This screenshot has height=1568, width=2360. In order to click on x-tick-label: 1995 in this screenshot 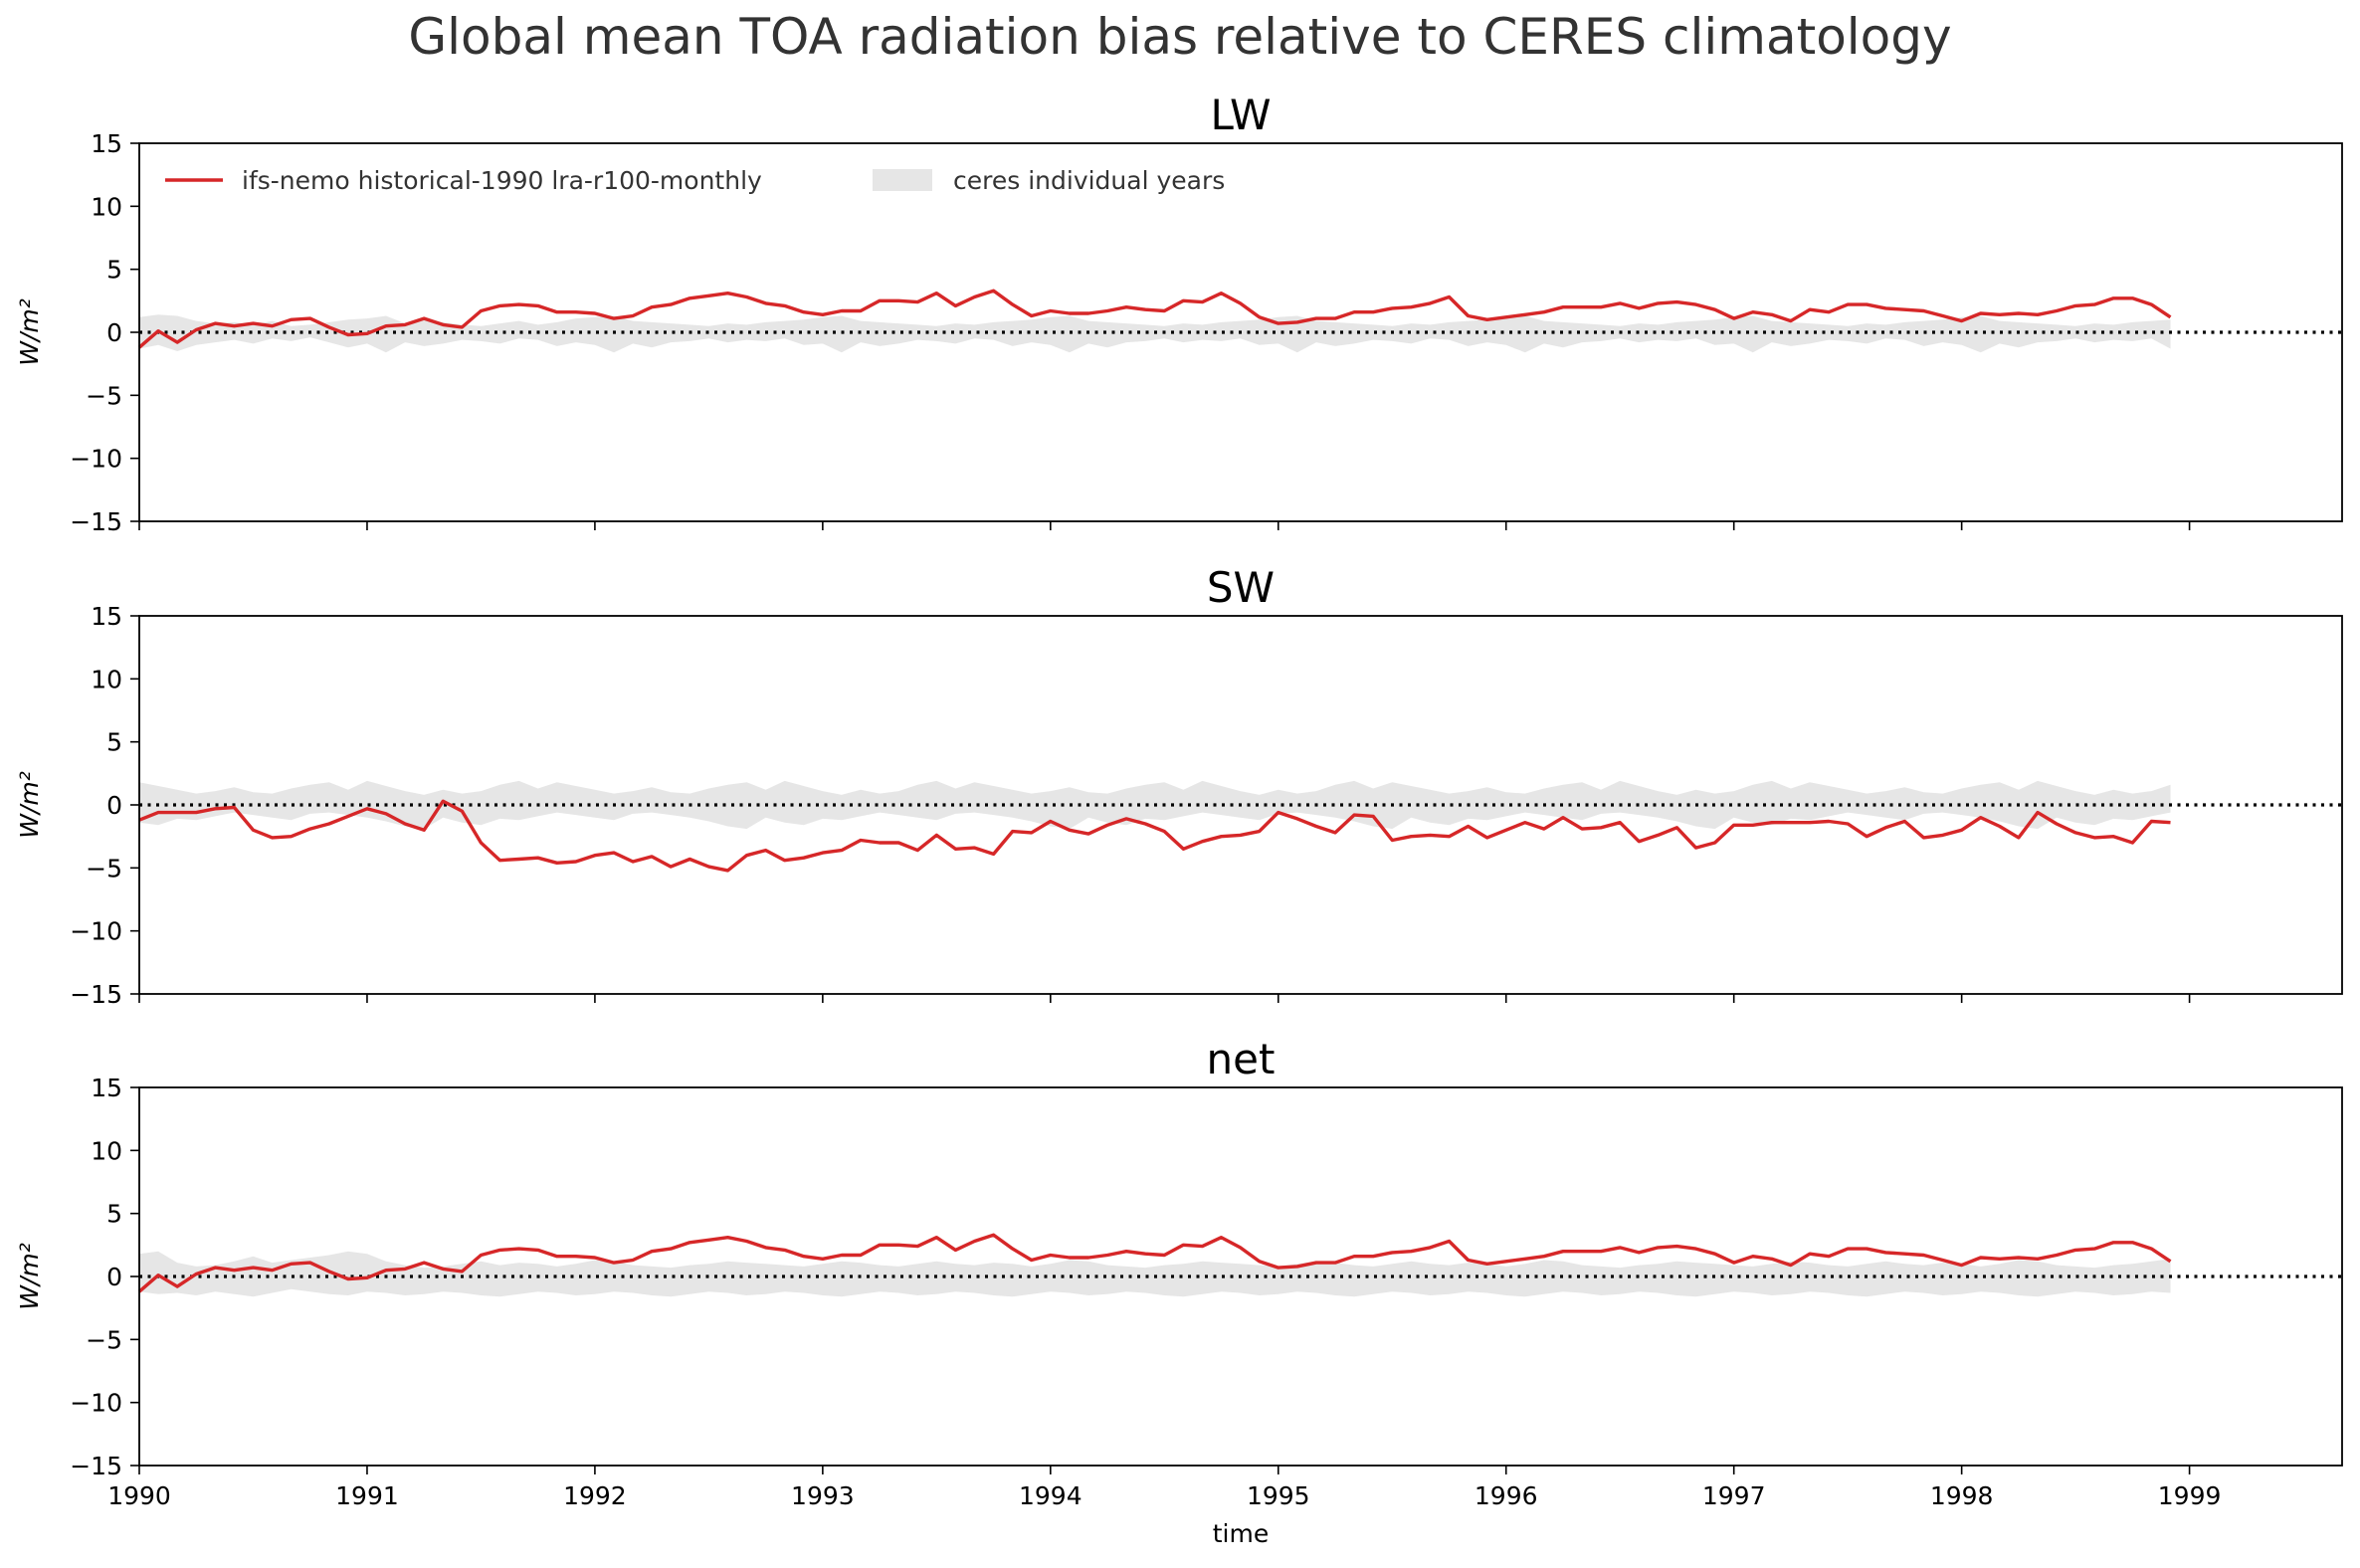, I will do `click(1278, 1495)`.